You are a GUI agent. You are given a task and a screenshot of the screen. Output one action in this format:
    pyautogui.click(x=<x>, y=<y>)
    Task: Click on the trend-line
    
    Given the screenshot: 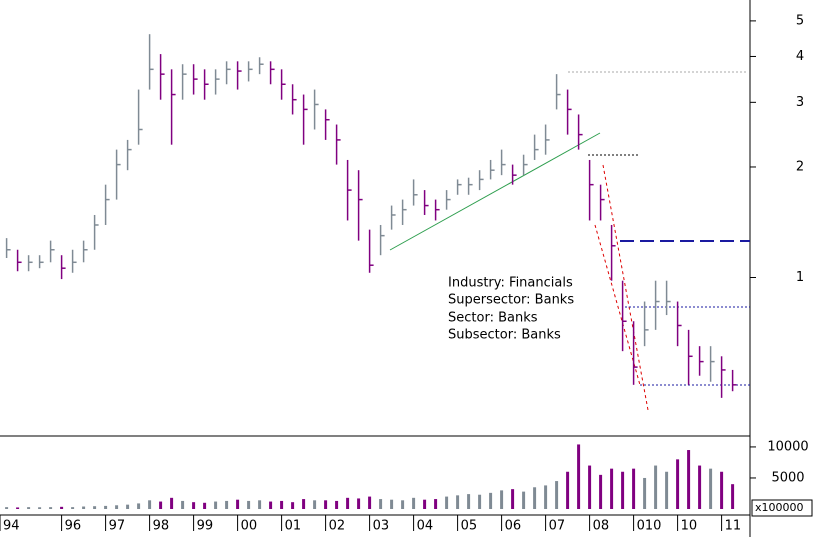 What is the action you would take?
    pyautogui.click(x=495, y=191)
    